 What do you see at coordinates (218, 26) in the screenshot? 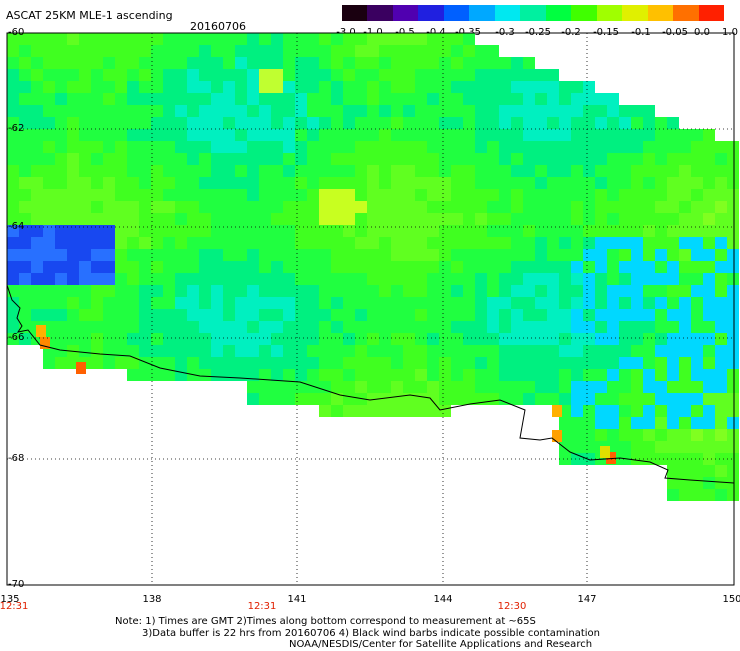
I see `map-date: 20160706` at bounding box center [218, 26].